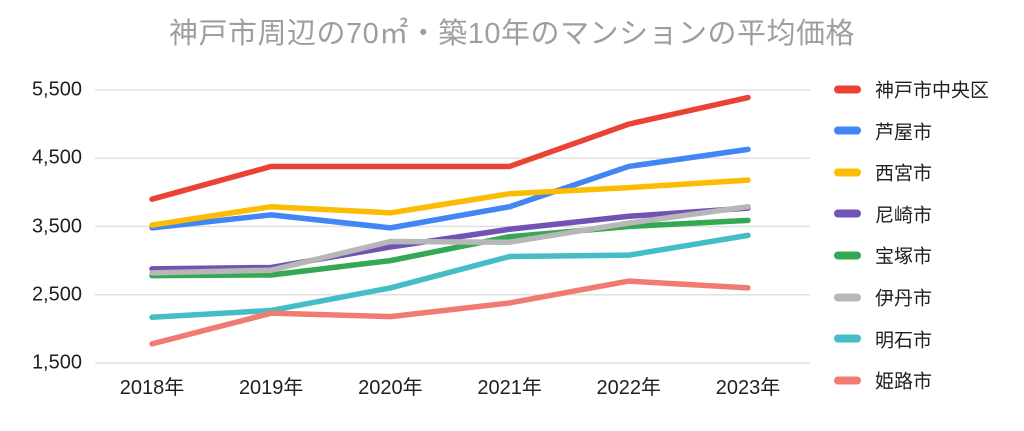 This screenshot has width=1024, height=431. I want to click on legend-label: 明石市, so click(904, 341).